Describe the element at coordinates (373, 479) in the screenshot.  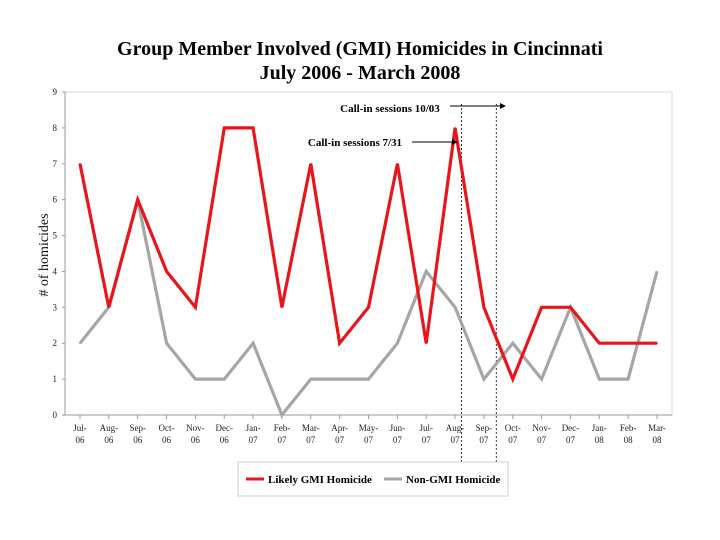
I see `legend-box` at that location.